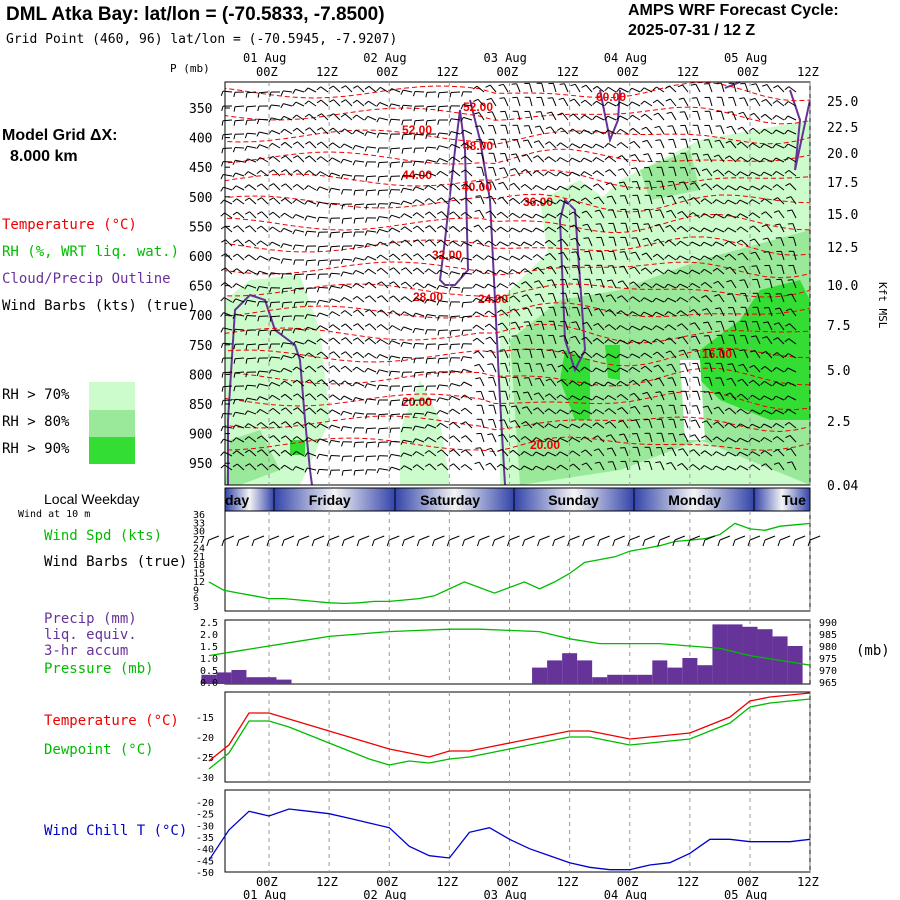 Image resolution: width=900 pixels, height=900 pixels. What do you see at coordinates (288, 541) in the screenshot?
I see `surface-wind-barb` at bounding box center [288, 541].